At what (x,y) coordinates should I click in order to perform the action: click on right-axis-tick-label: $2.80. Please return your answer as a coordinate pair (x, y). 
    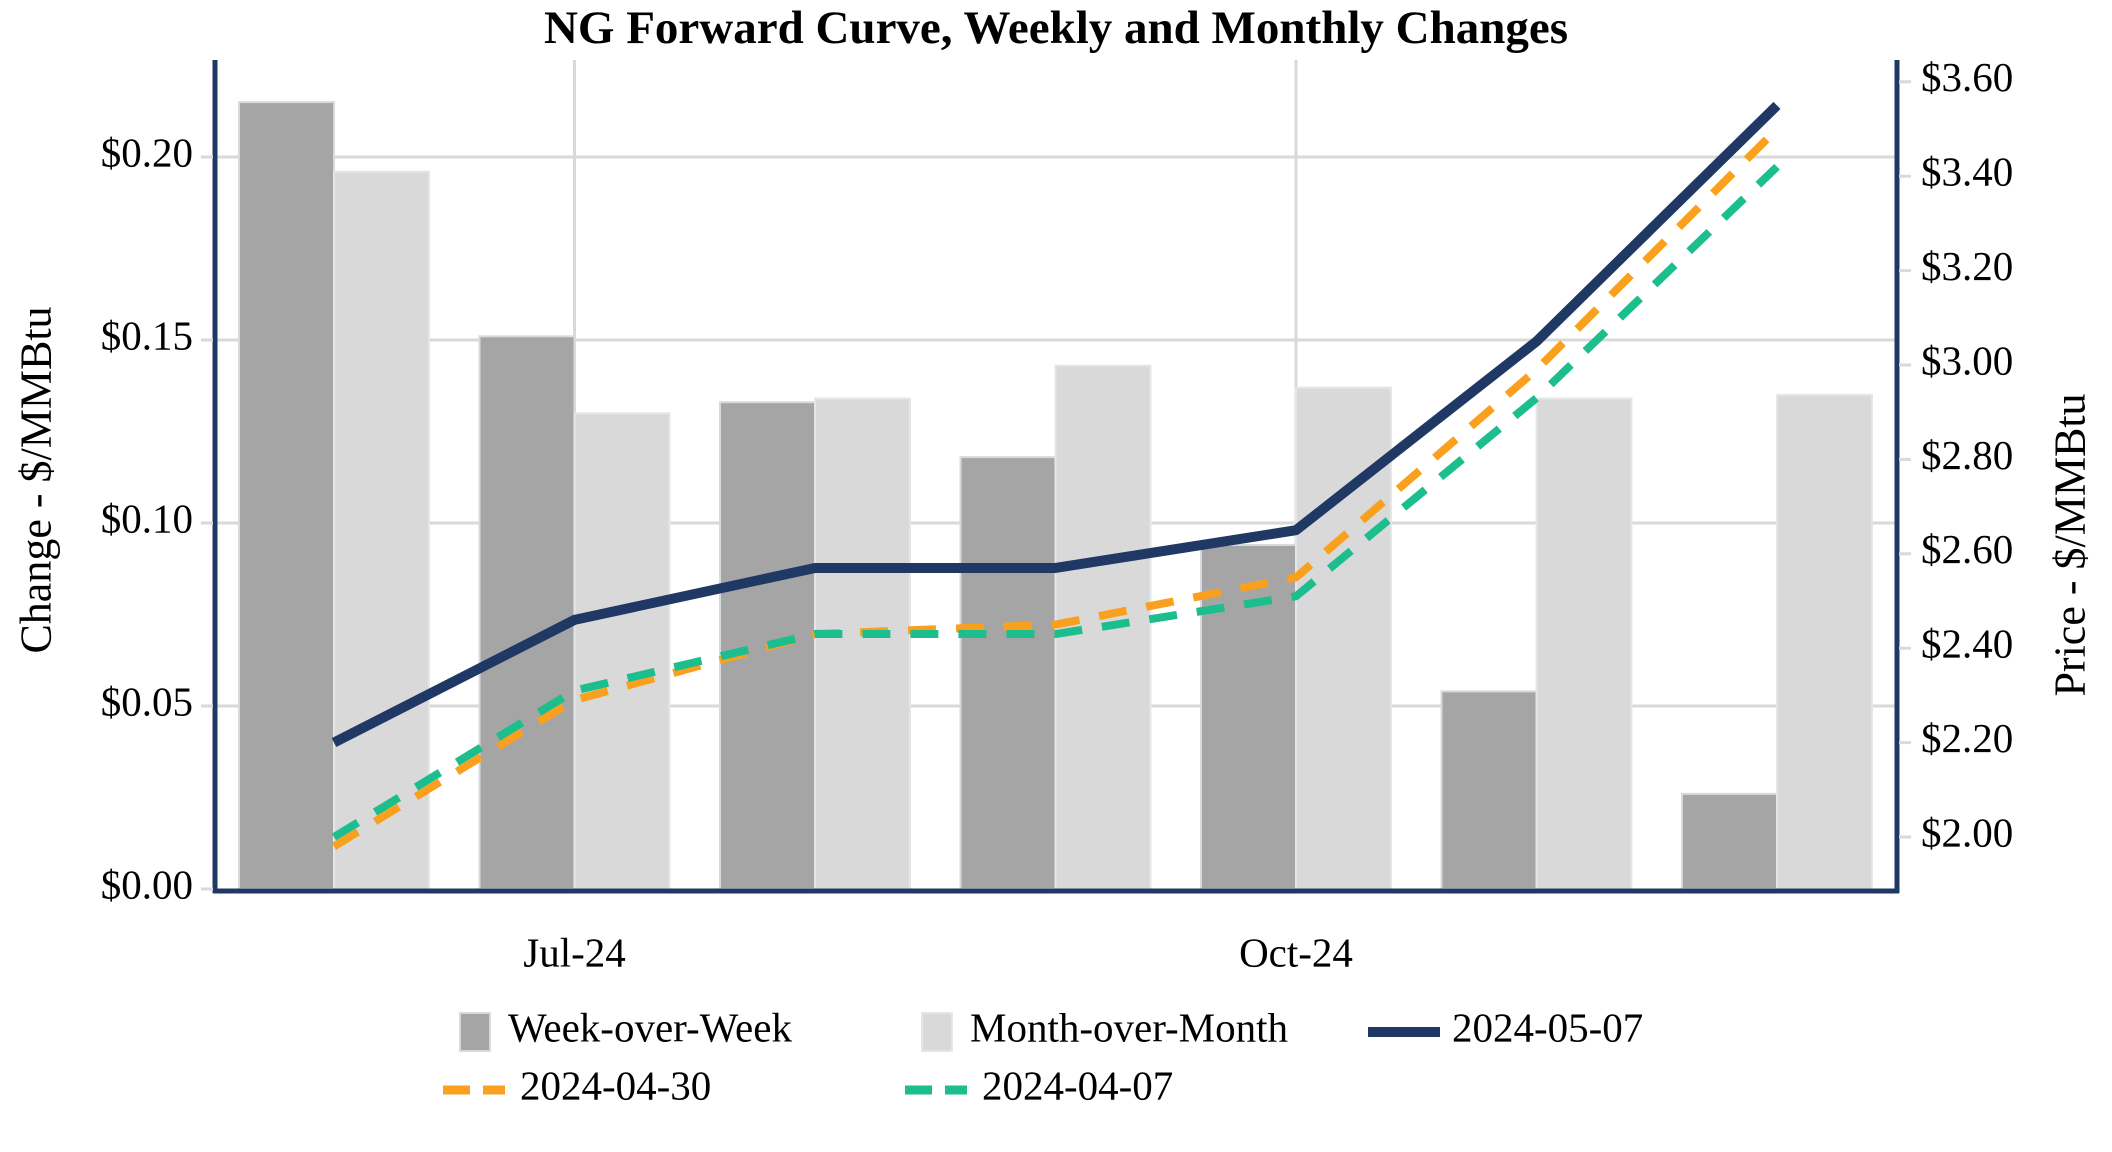
    Looking at the image, I should click on (1967, 455).